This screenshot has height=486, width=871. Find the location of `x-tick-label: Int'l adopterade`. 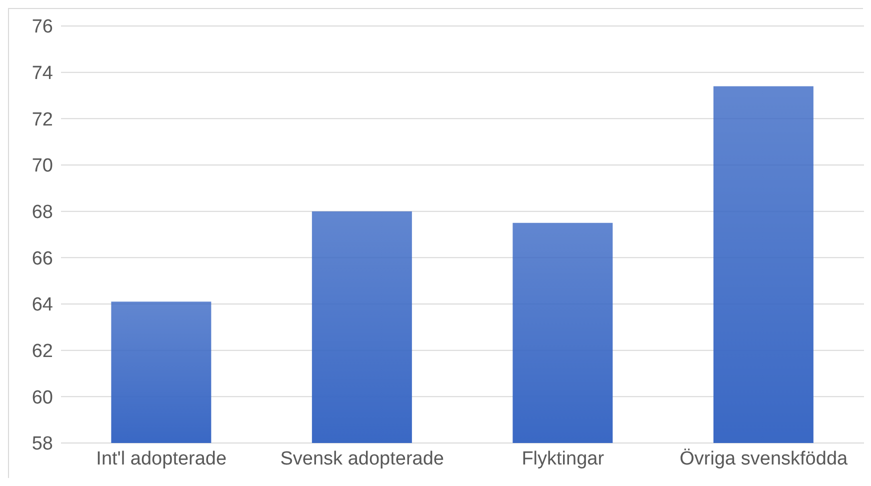

x-tick-label: Int'l adopterade is located at coordinates (161, 459).